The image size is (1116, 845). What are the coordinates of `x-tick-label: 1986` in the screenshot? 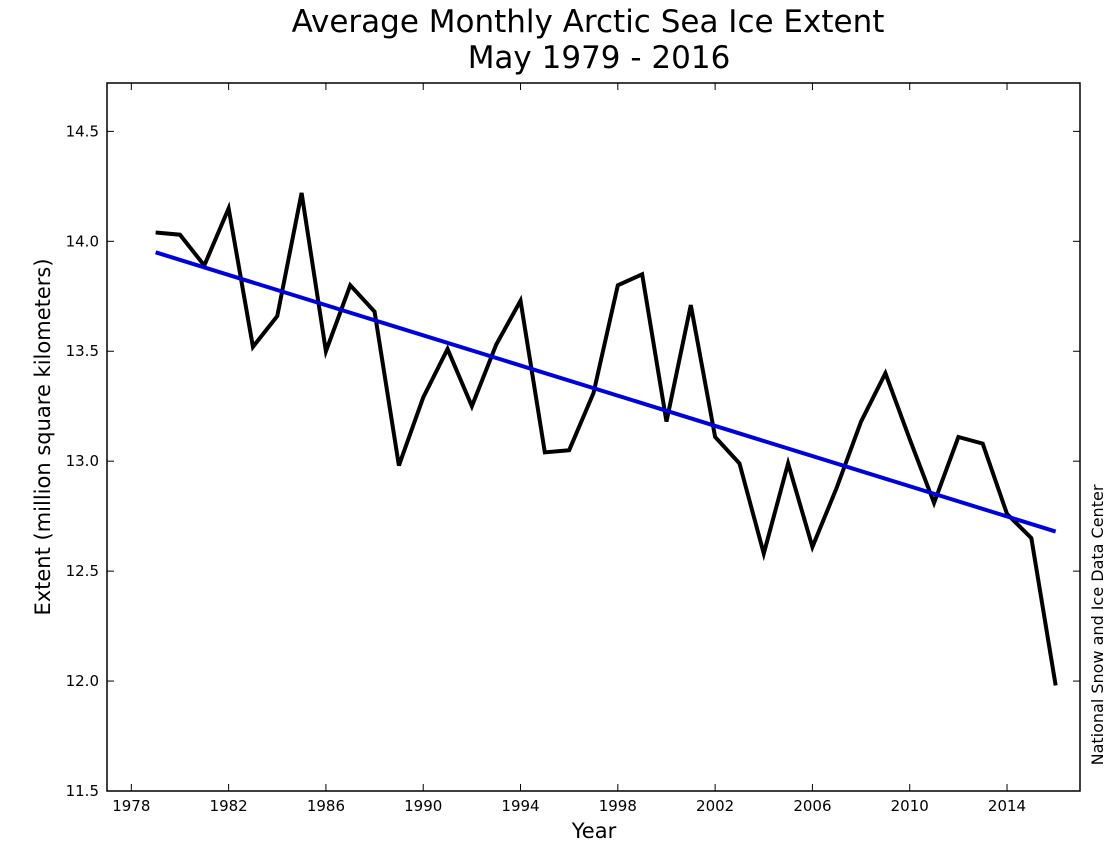 It's located at (326, 806).